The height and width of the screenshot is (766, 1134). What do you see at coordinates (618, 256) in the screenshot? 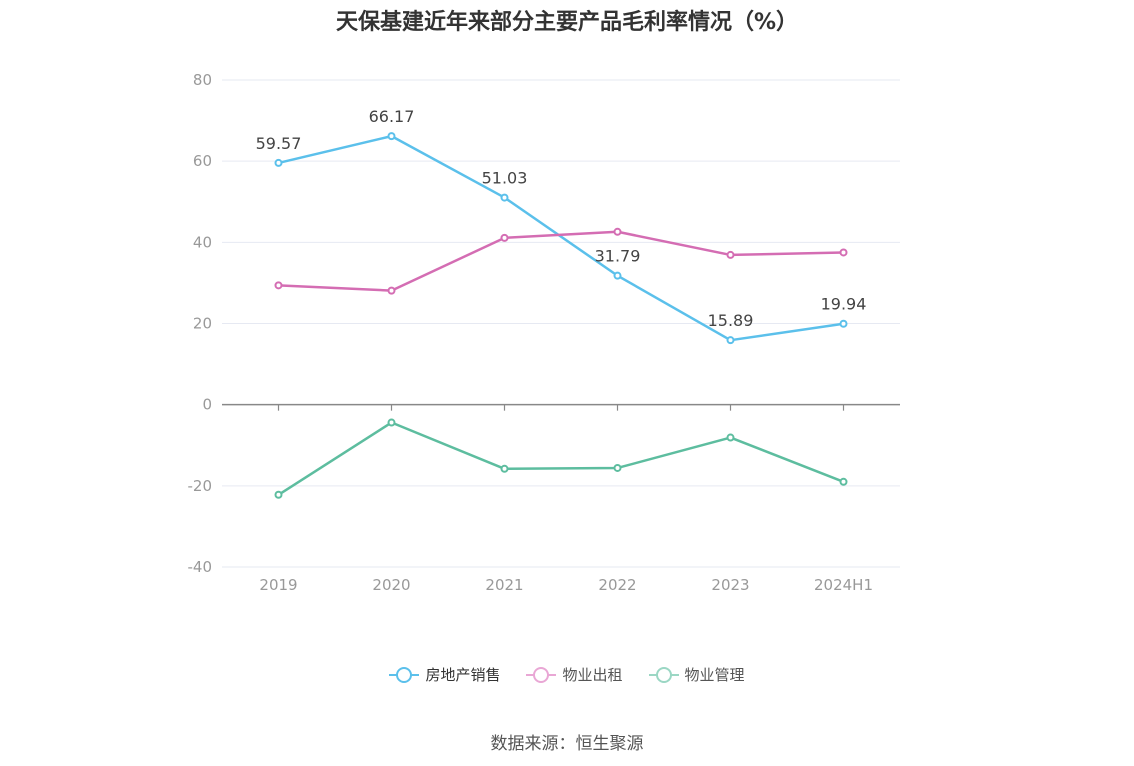
I see `data-label: 31.79` at bounding box center [618, 256].